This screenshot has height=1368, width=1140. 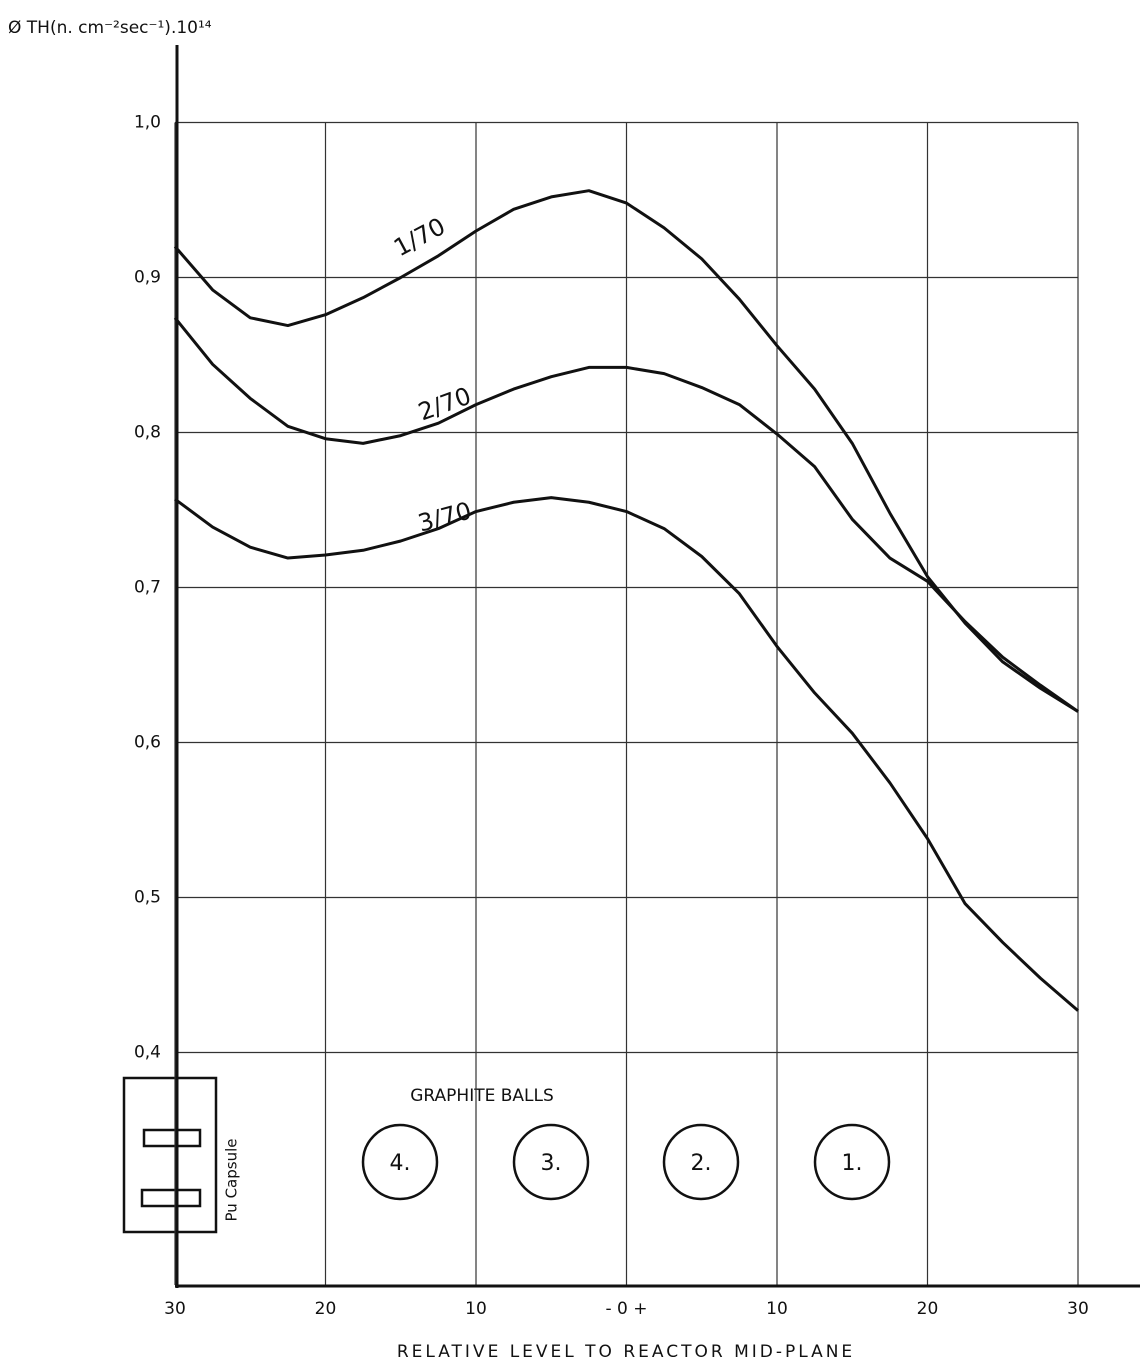 What do you see at coordinates (147, 1053) in the screenshot?
I see `y-tick-label: 0,4` at bounding box center [147, 1053].